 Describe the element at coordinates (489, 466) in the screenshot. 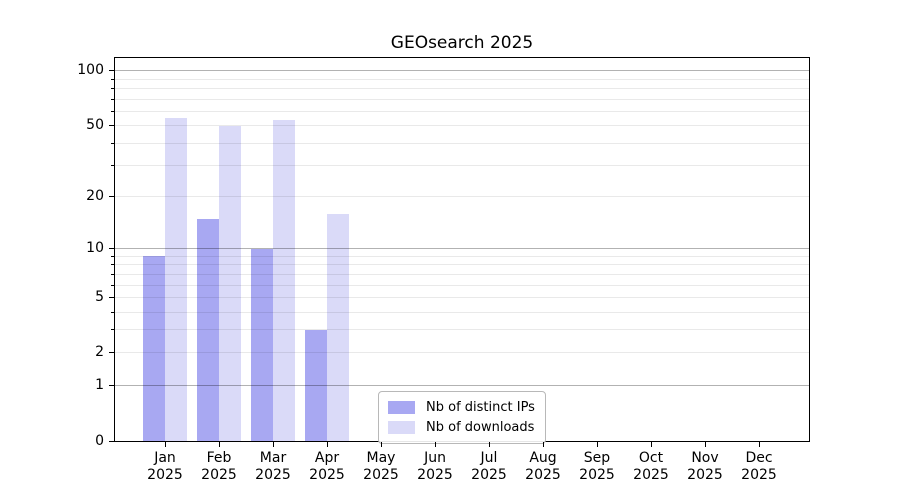

I see `x-tick-label-jul: Jul 2025` at that location.